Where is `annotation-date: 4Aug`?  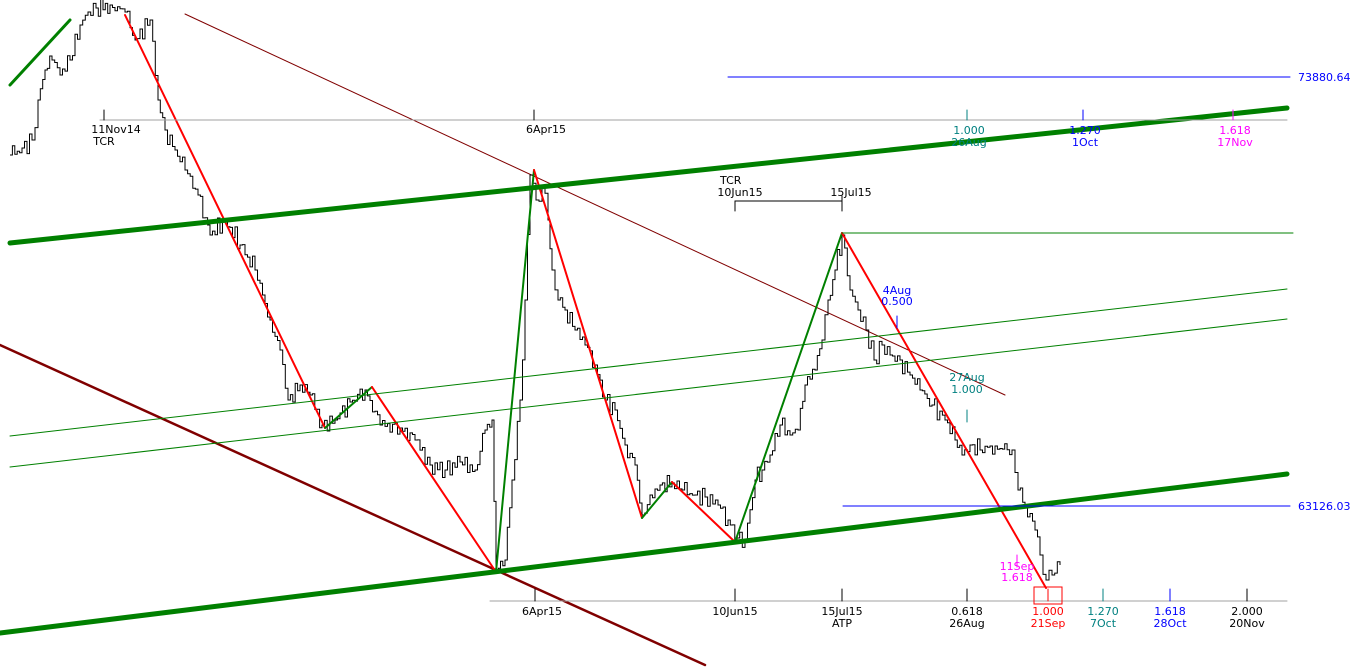 annotation-date: 4Aug is located at coordinates (897, 290).